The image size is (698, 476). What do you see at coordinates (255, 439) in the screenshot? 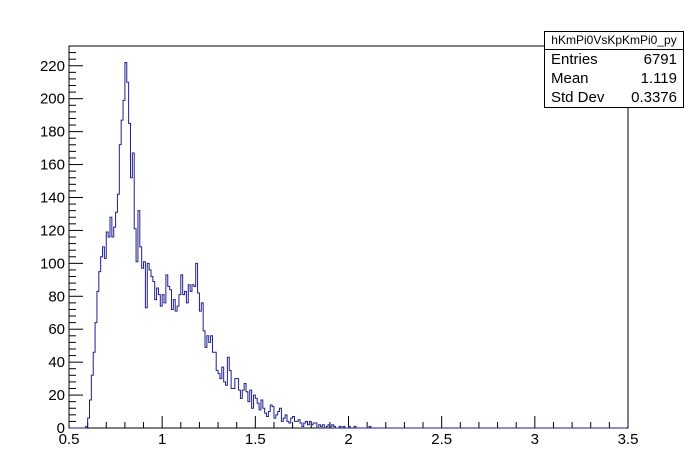
I see `x-tick-label: 1.5` at bounding box center [255, 439].